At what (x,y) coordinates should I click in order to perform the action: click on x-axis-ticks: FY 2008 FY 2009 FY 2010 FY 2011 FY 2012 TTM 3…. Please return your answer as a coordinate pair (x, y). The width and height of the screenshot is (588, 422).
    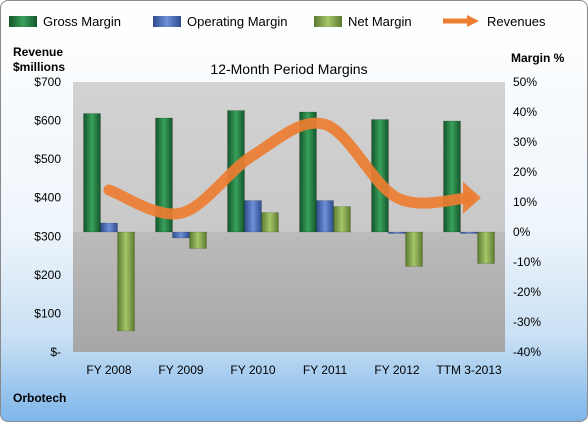
    Looking at the image, I should click on (294, 370).